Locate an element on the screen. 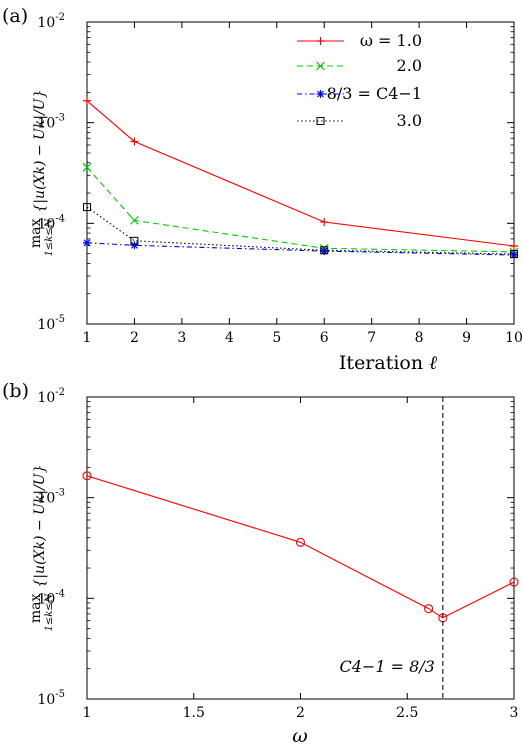 The image size is (523, 748). x-tick-label-a: 5 is located at coordinates (276, 338).